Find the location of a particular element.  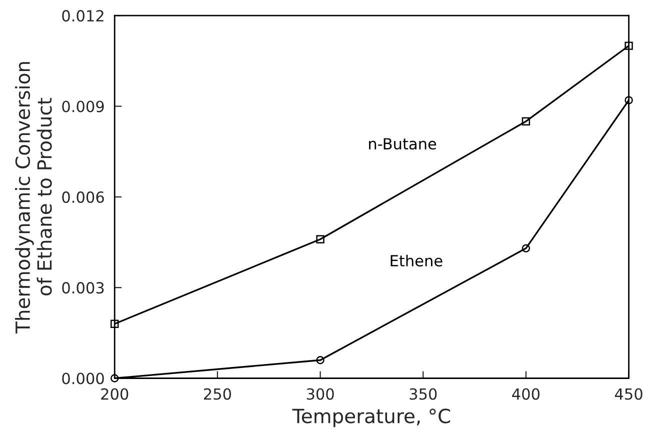

x-tick-label: 200 is located at coordinates (114, 394).